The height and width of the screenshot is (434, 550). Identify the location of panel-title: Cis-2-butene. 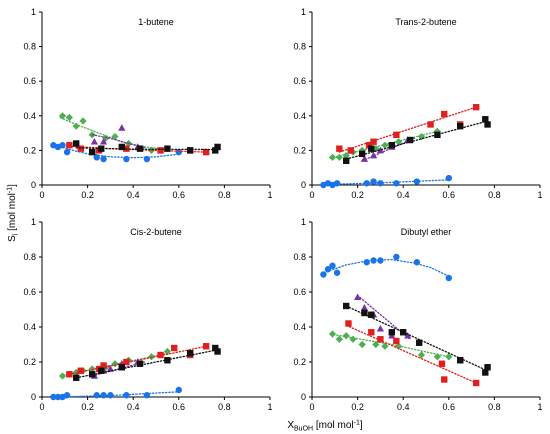
(156, 232).